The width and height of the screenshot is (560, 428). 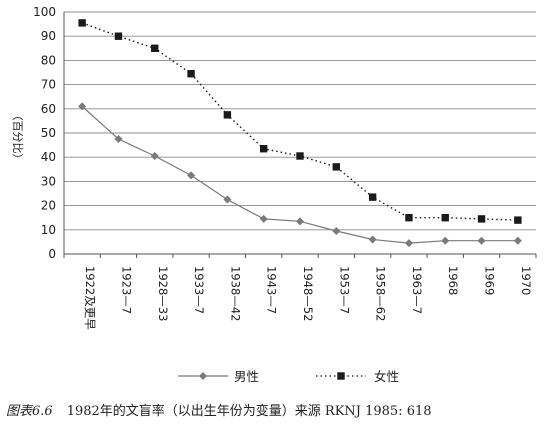 I want to click on x-tick-label: 1968, so click(x=453, y=280).